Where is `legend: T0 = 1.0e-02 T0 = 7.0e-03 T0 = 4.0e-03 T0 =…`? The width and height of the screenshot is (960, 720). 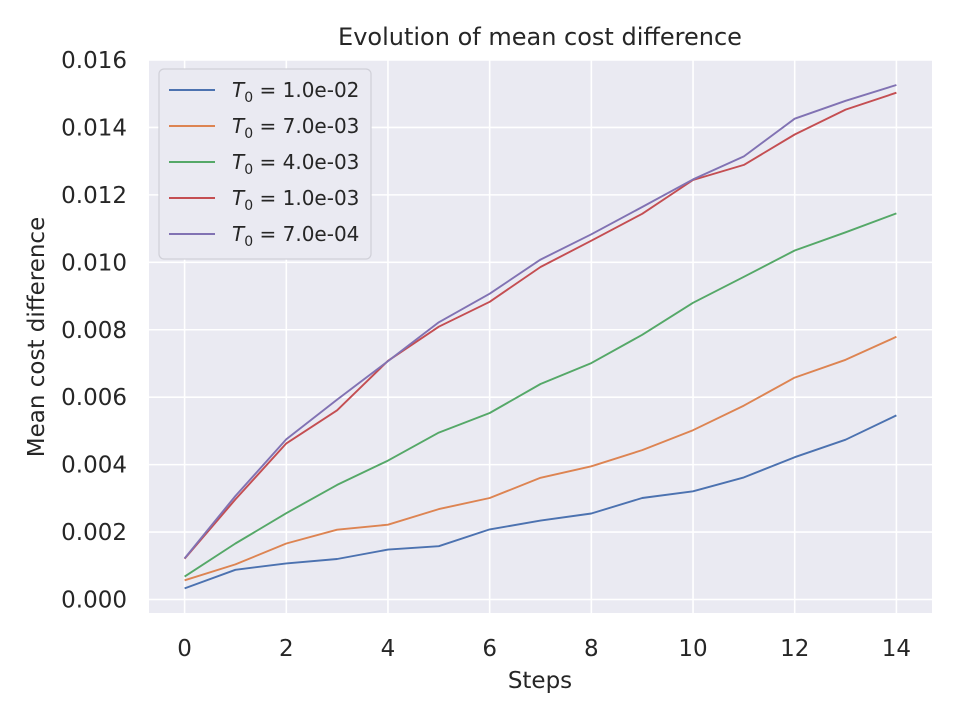
legend: T0 = 1.0e-02 T0 = 7.0e-03 T0 = 4.0e-03 T0 =… is located at coordinates (265, 164).